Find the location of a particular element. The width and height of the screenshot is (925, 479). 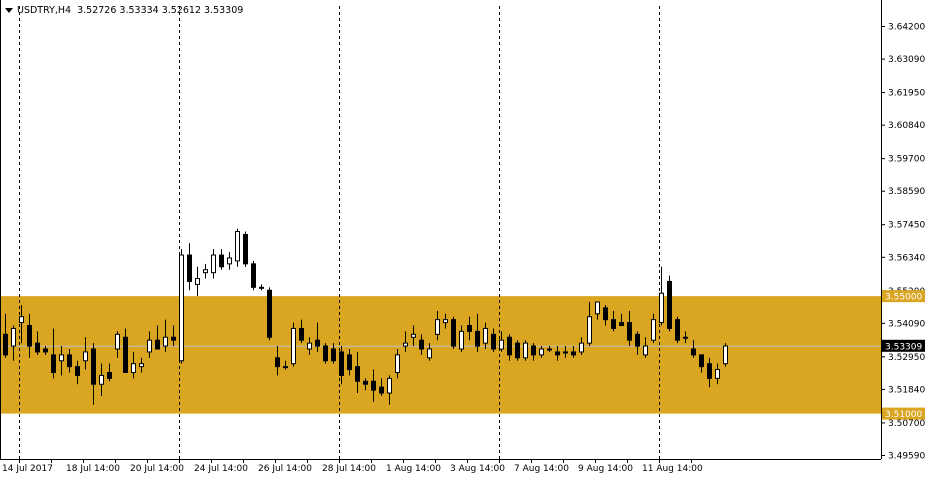

chart-menu-triangle-icon is located at coordinates (9, 10).